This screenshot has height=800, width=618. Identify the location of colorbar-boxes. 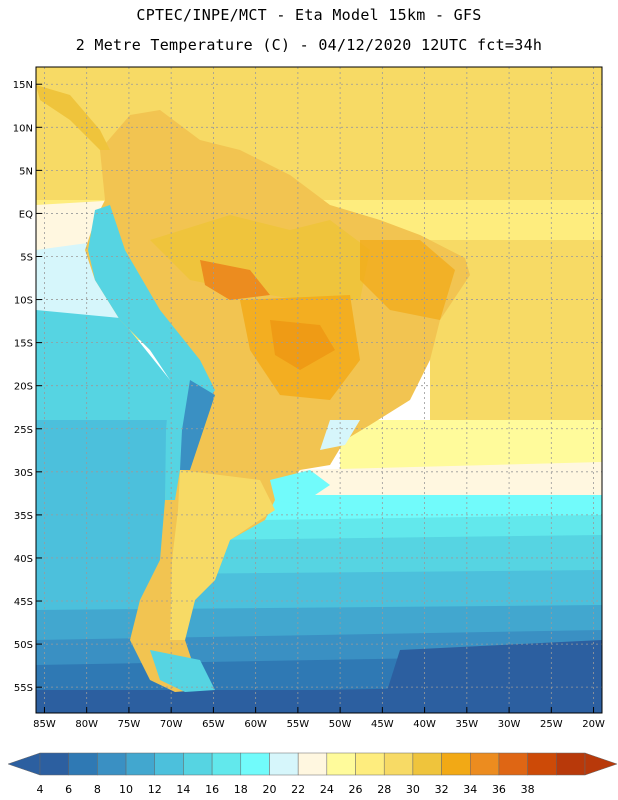
(312, 764).